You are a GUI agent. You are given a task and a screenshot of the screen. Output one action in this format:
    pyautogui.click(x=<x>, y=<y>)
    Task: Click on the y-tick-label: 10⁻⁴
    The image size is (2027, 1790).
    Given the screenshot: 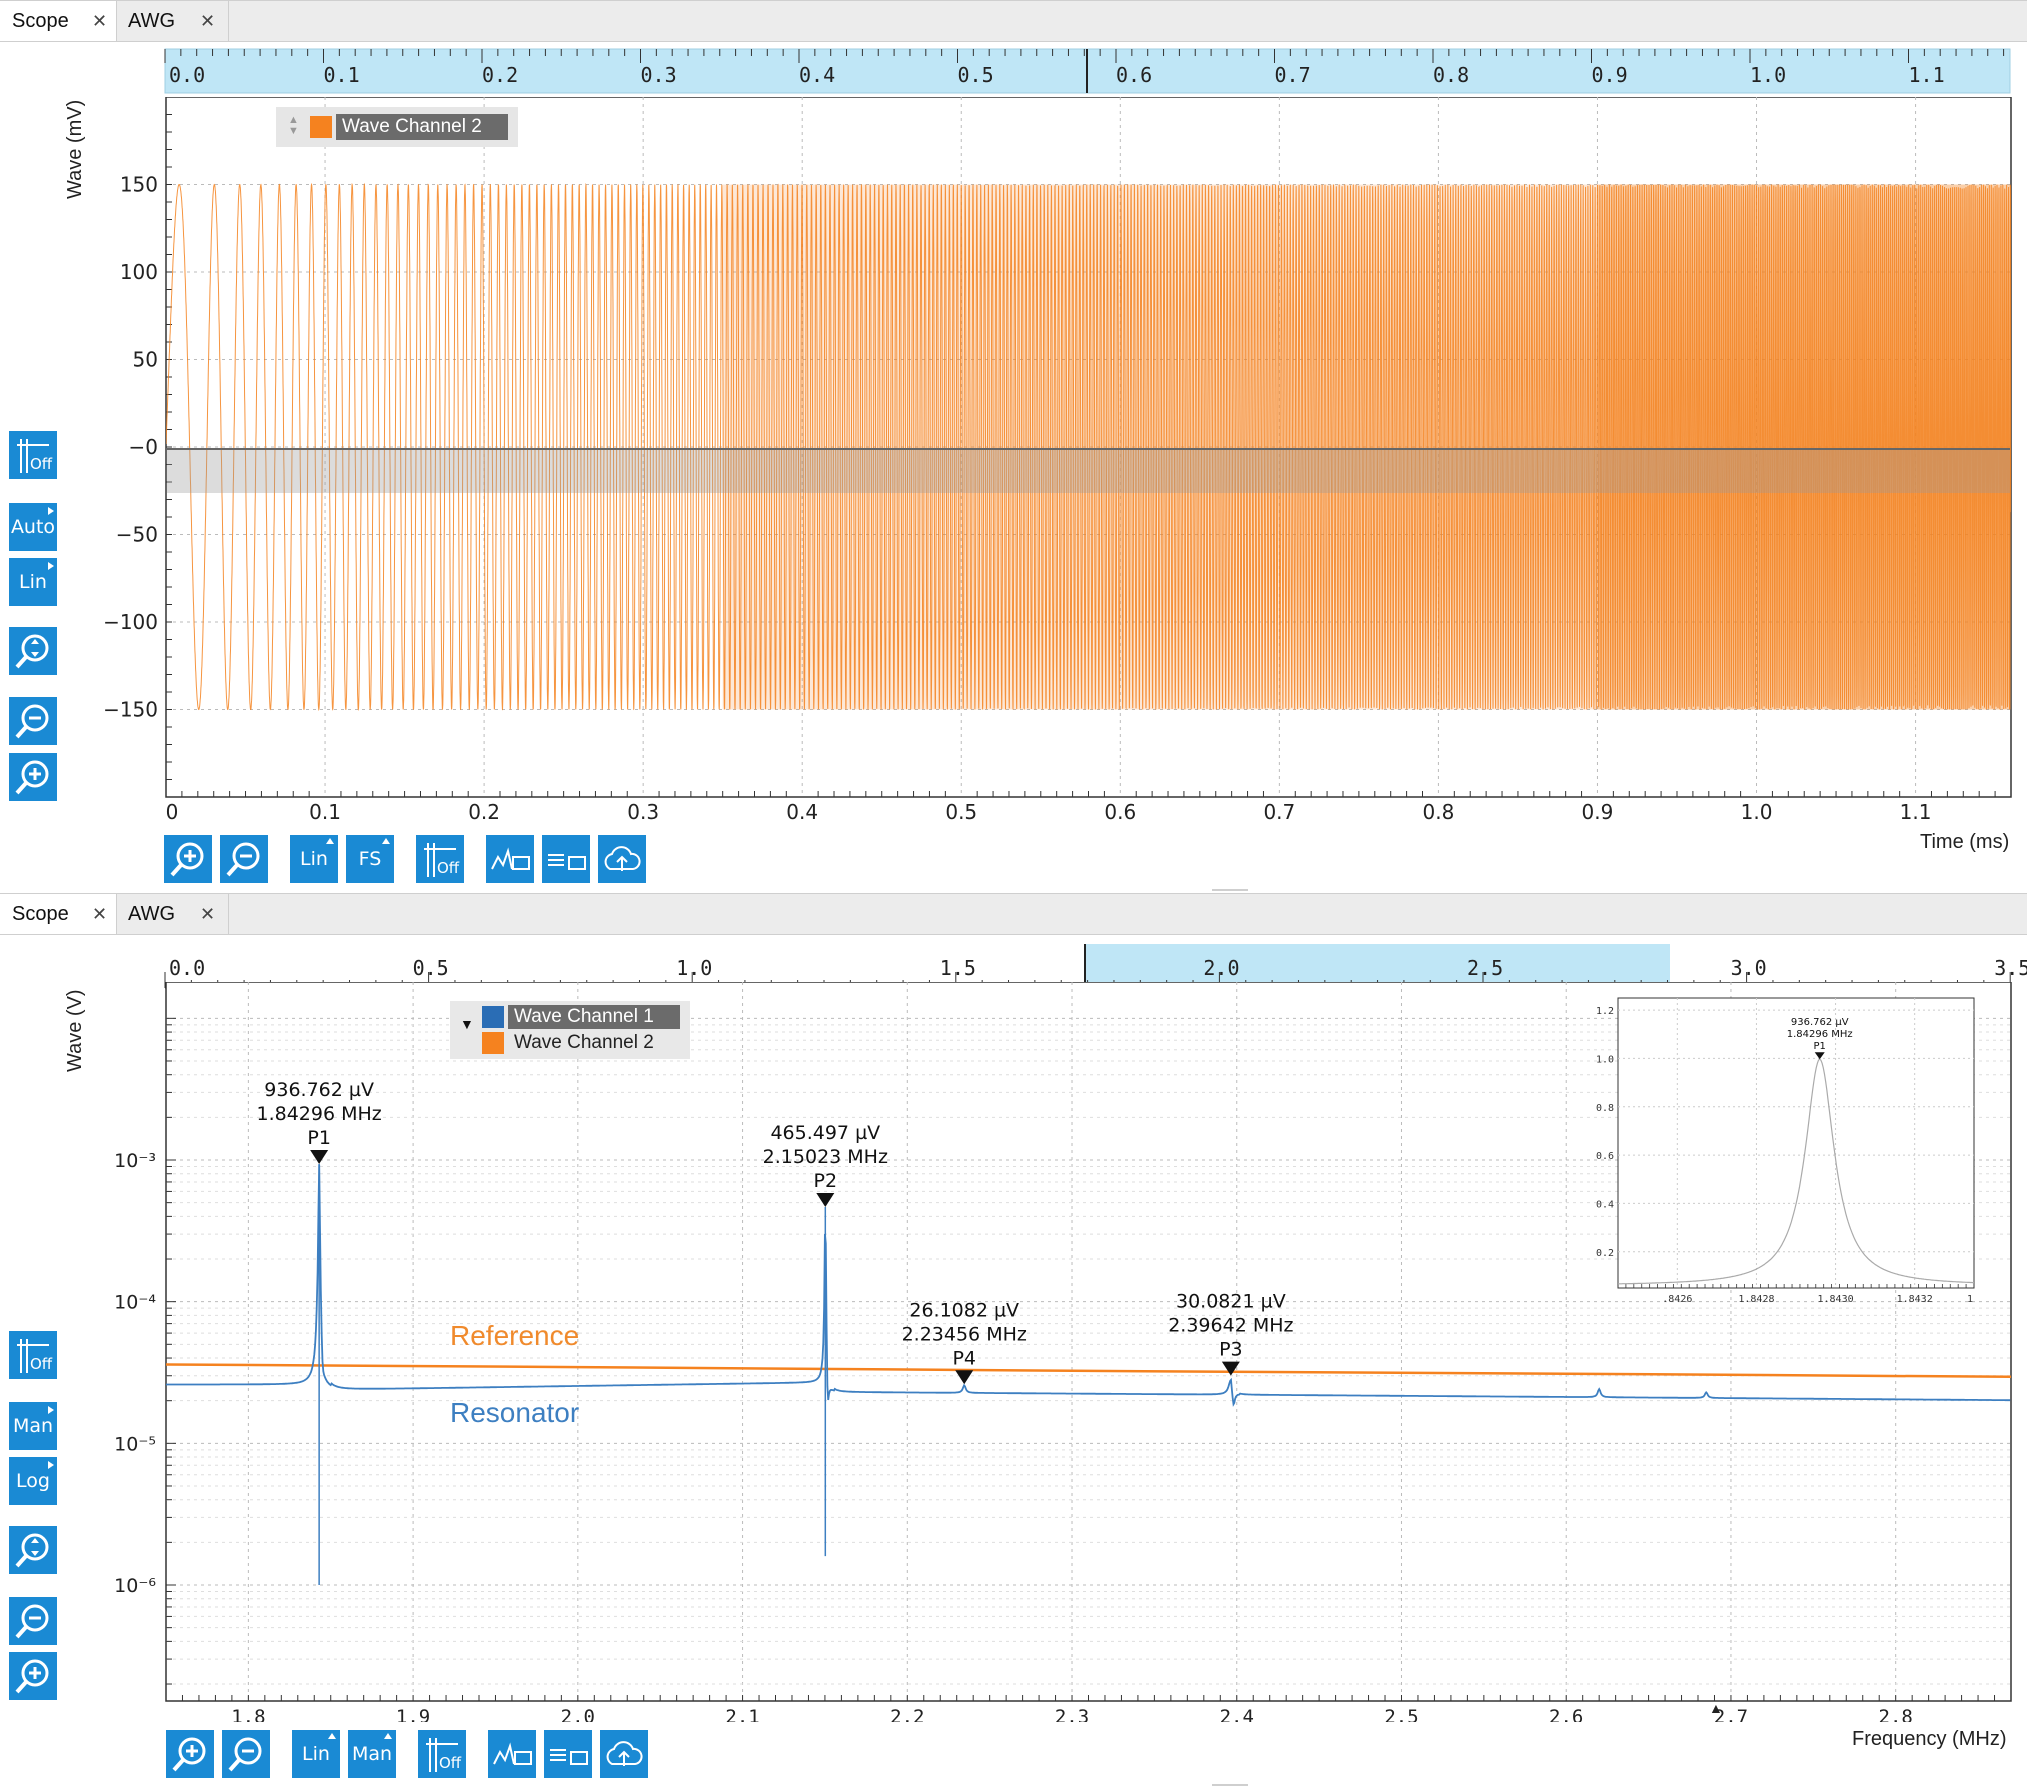 What is the action you would take?
    pyautogui.click(x=135, y=1303)
    